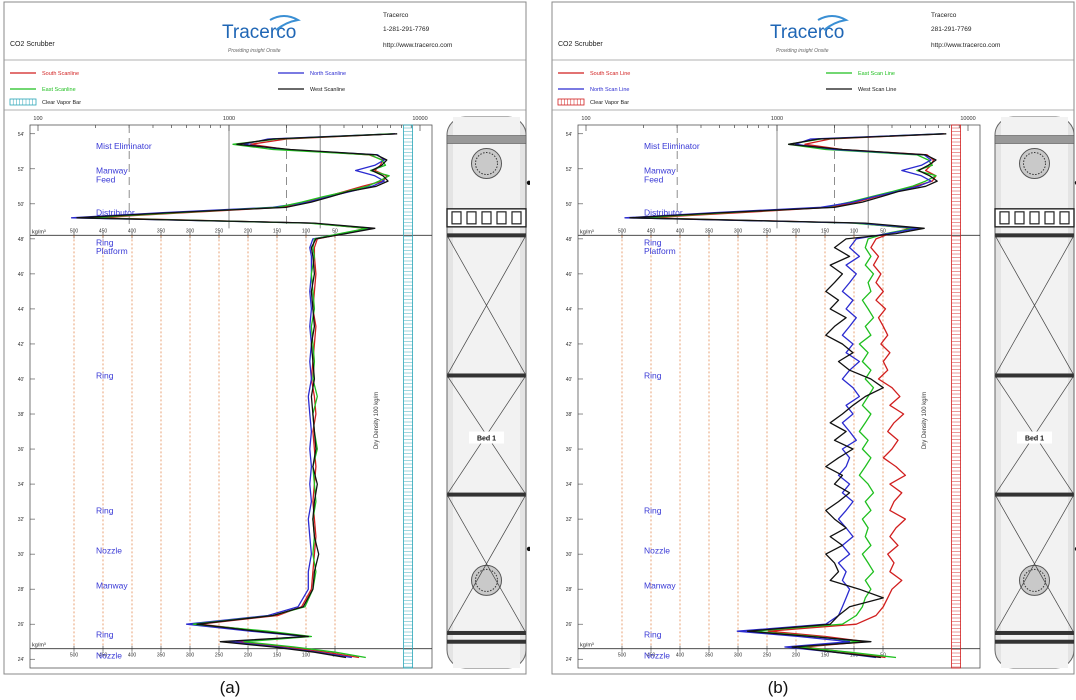 The height and width of the screenshot is (700, 1076). I want to click on legend-label: West Scan Line, so click(877, 90).